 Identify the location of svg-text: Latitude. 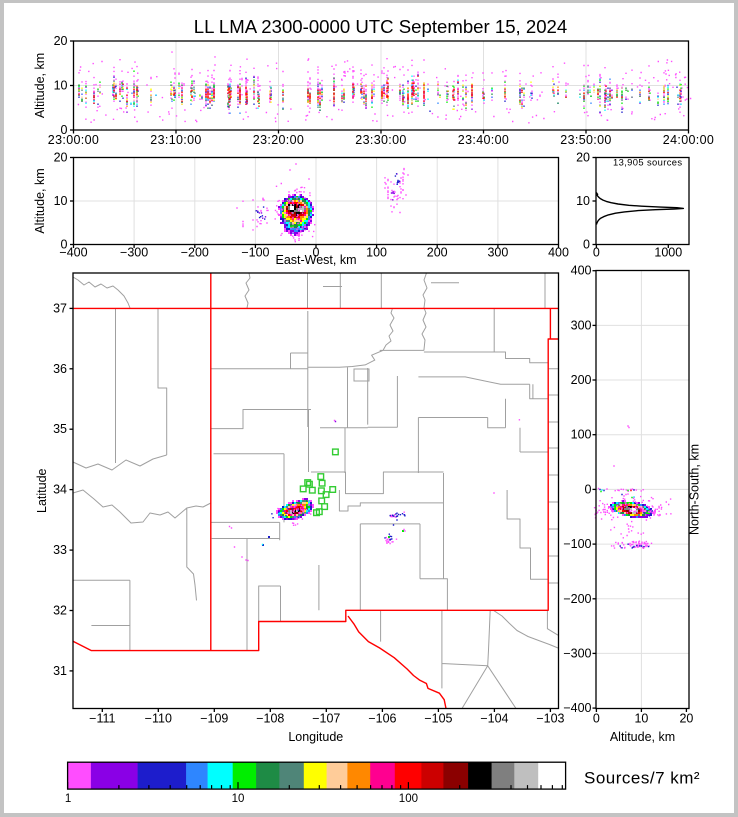
(42, 490).